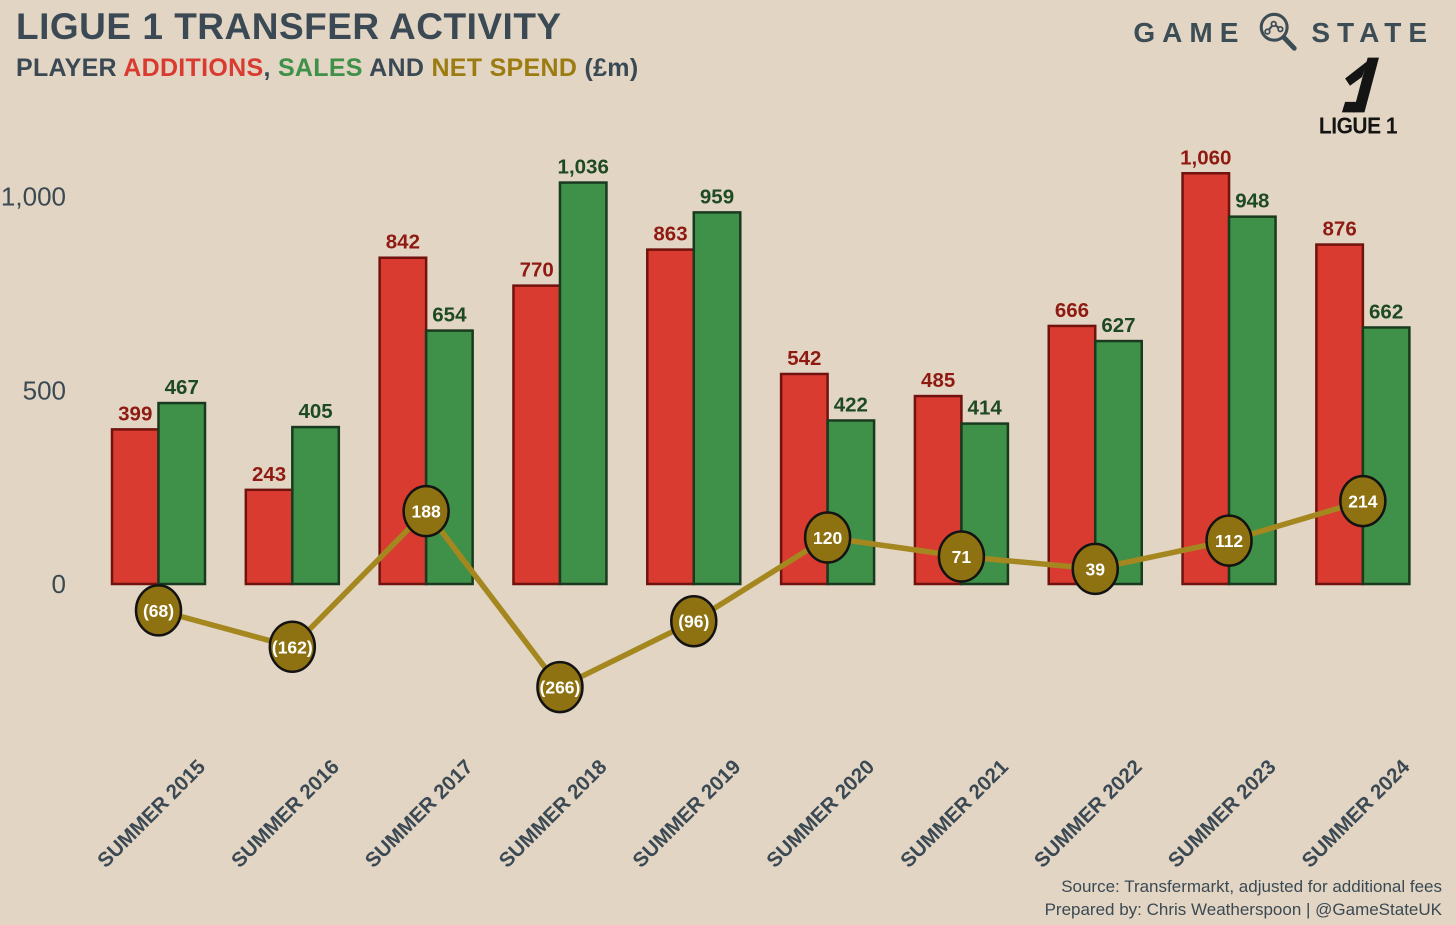 Image resolution: width=1456 pixels, height=925 pixels. I want to click on x-axis-label: SUMMER 2020, so click(820, 813).